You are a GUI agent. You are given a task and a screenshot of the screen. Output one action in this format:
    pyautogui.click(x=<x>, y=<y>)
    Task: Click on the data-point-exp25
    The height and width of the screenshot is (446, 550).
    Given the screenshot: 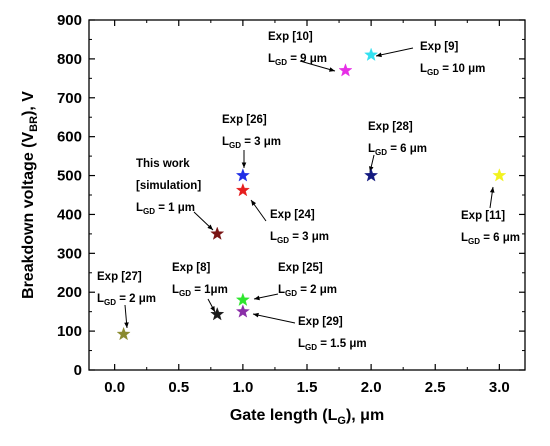 What is the action you would take?
    pyautogui.click(x=242, y=299)
    